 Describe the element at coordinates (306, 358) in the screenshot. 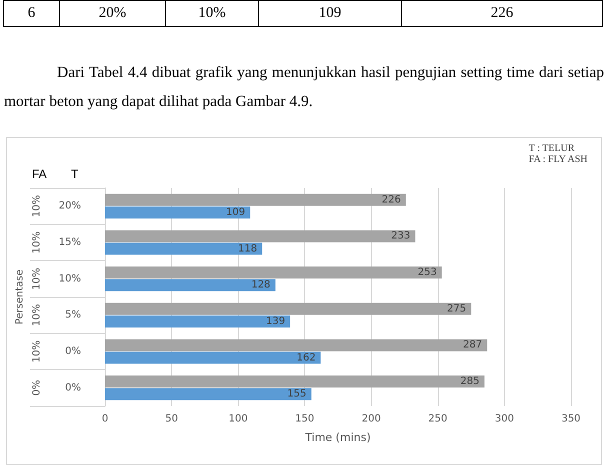

I see `data-label: 162` at that location.